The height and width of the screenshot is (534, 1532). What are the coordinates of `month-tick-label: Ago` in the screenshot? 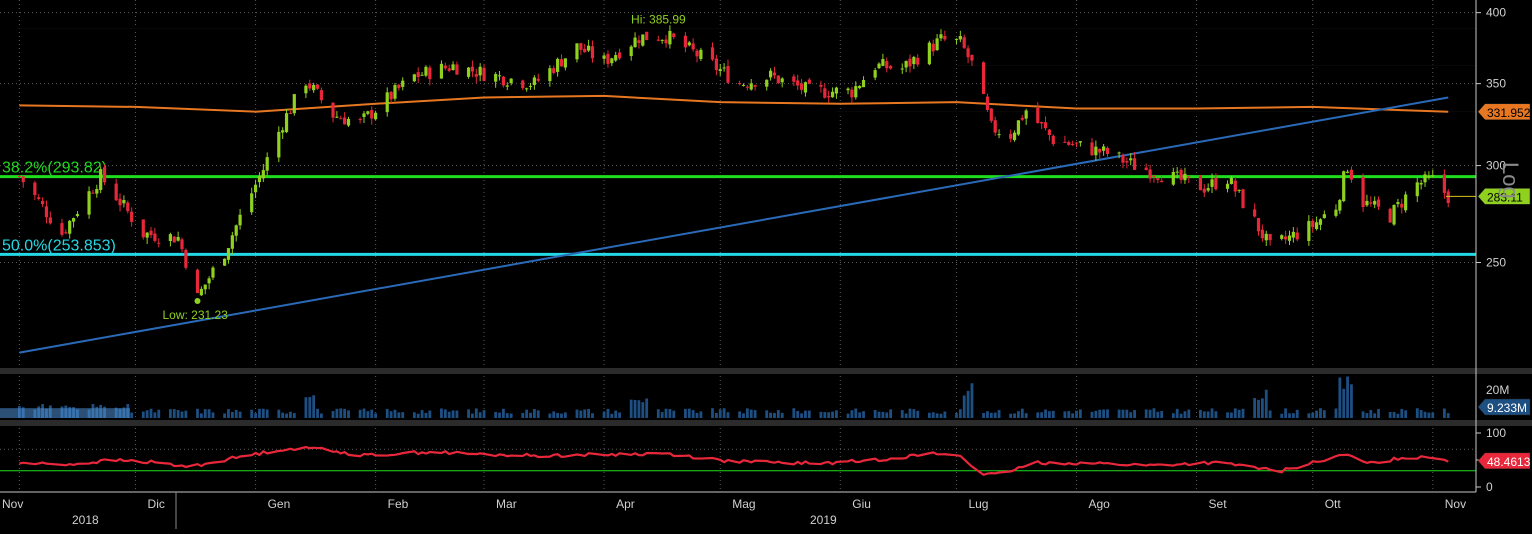 It's located at (1100, 504).